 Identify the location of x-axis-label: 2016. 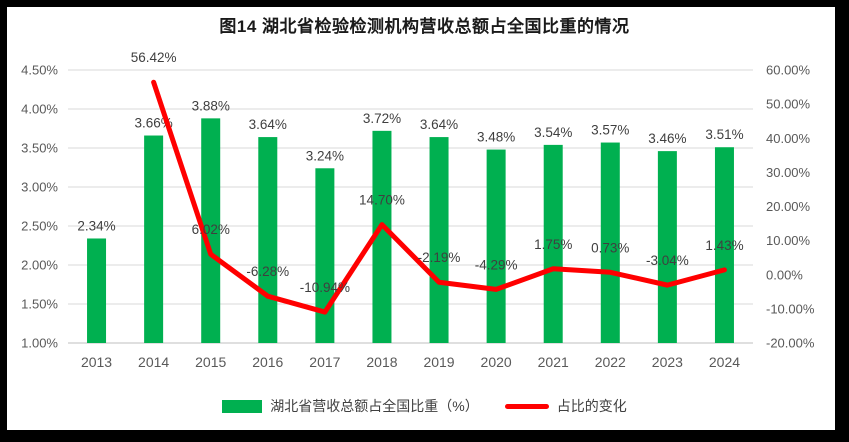
(267, 362).